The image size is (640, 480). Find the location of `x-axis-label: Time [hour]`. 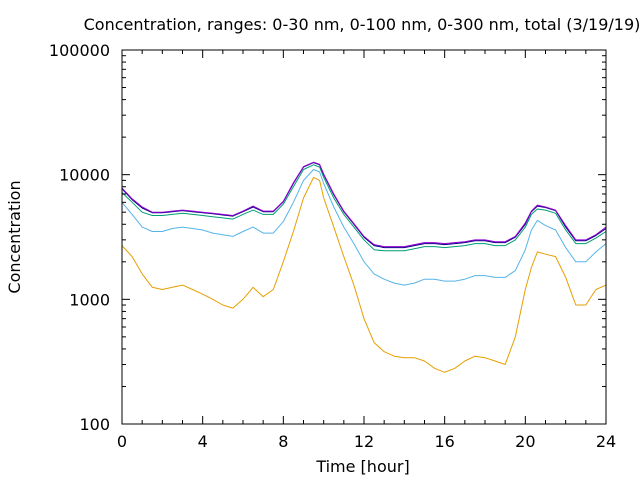

x-axis-label: Time [hour] is located at coordinates (362, 466).